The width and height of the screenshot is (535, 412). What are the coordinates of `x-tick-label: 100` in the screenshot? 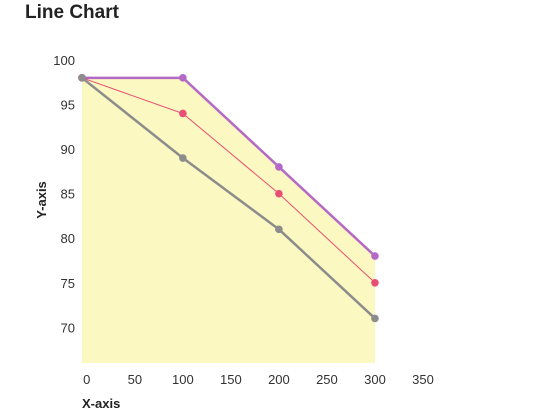 It's located at (183, 379).